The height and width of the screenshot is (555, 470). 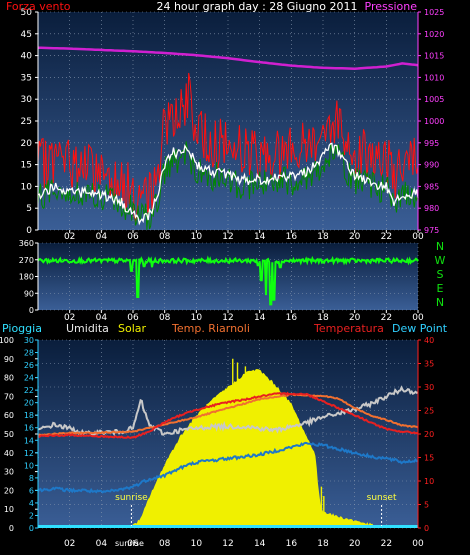 I want to click on y-tick-label: 975, so click(x=431, y=230).